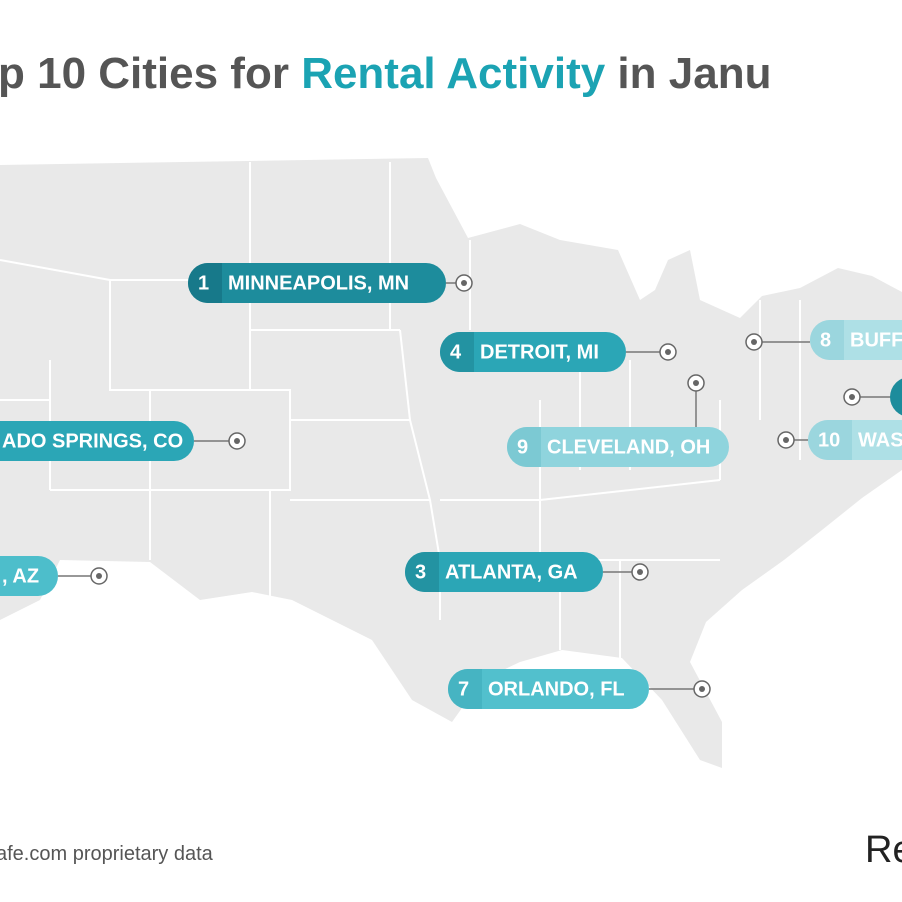  What do you see at coordinates (688, 73) in the screenshot?
I see `title-part: in Janu` at bounding box center [688, 73].